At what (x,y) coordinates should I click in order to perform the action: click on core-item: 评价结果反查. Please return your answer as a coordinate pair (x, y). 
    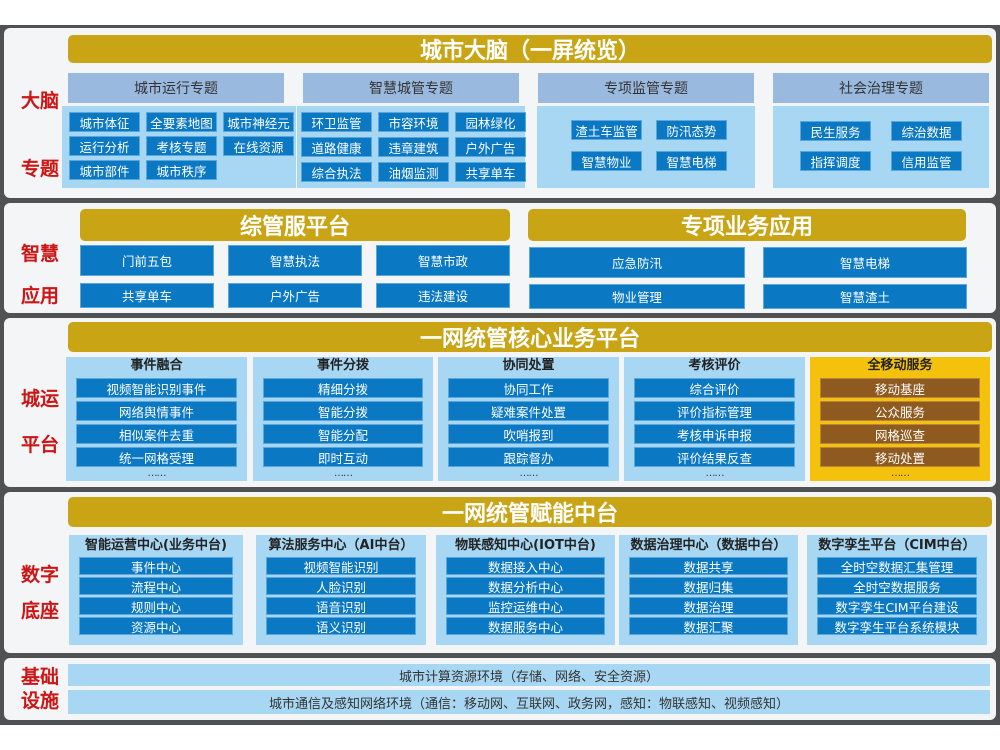
    Looking at the image, I should click on (714, 457).